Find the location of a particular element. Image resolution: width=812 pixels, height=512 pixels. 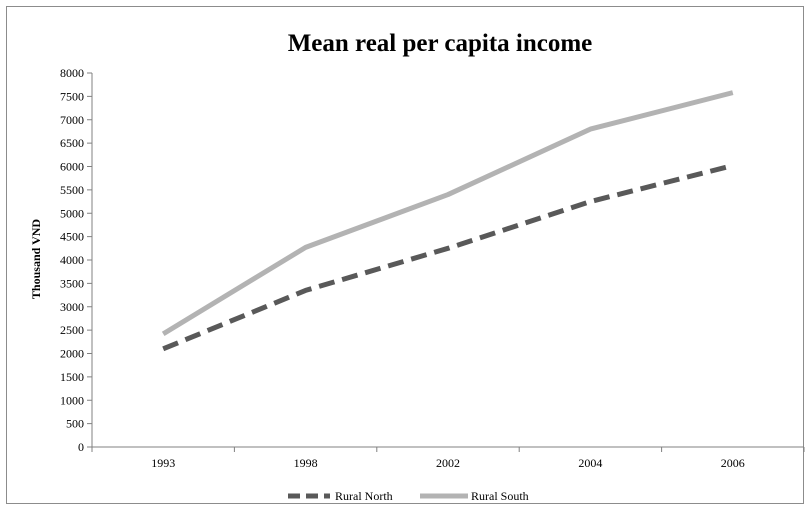

y-tick-label: 7500 is located at coordinates (72, 96).